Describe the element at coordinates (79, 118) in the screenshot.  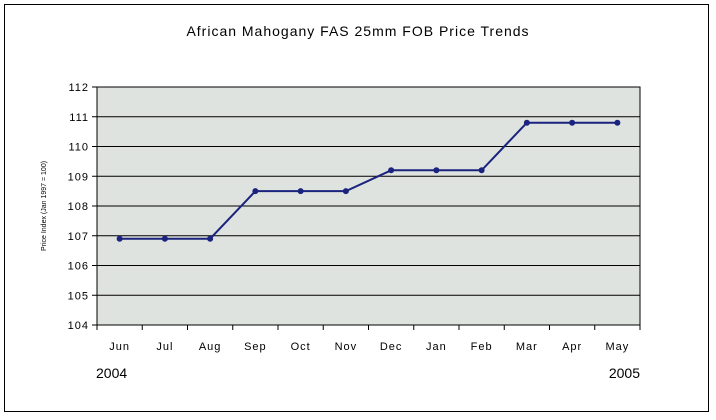
I see `y-tick-label: 111` at that location.